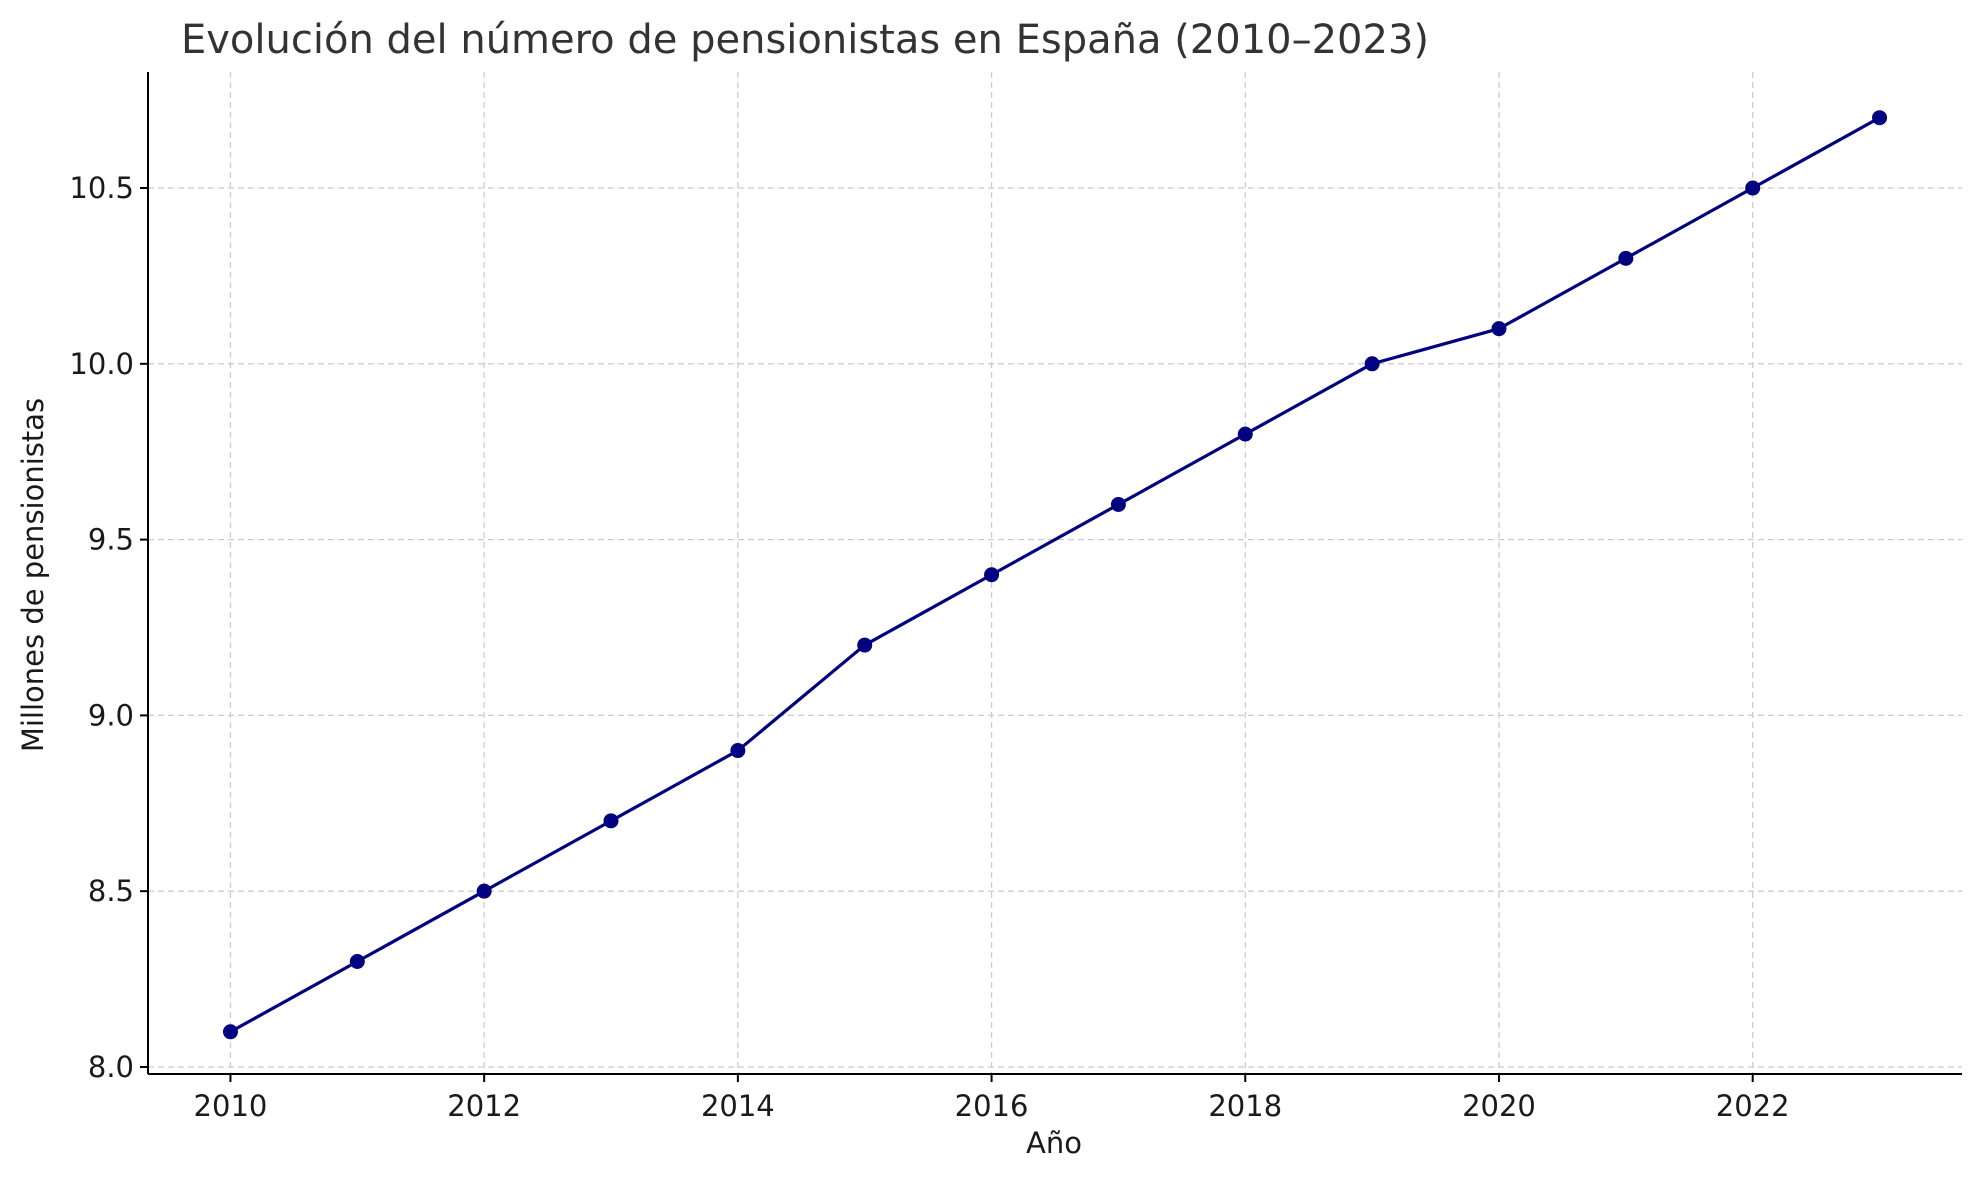 This screenshot has height=1180, width=1979. Describe the element at coordinates (101, 188) in the screenshot. I see `y-tick-label: 10.5` at that location.